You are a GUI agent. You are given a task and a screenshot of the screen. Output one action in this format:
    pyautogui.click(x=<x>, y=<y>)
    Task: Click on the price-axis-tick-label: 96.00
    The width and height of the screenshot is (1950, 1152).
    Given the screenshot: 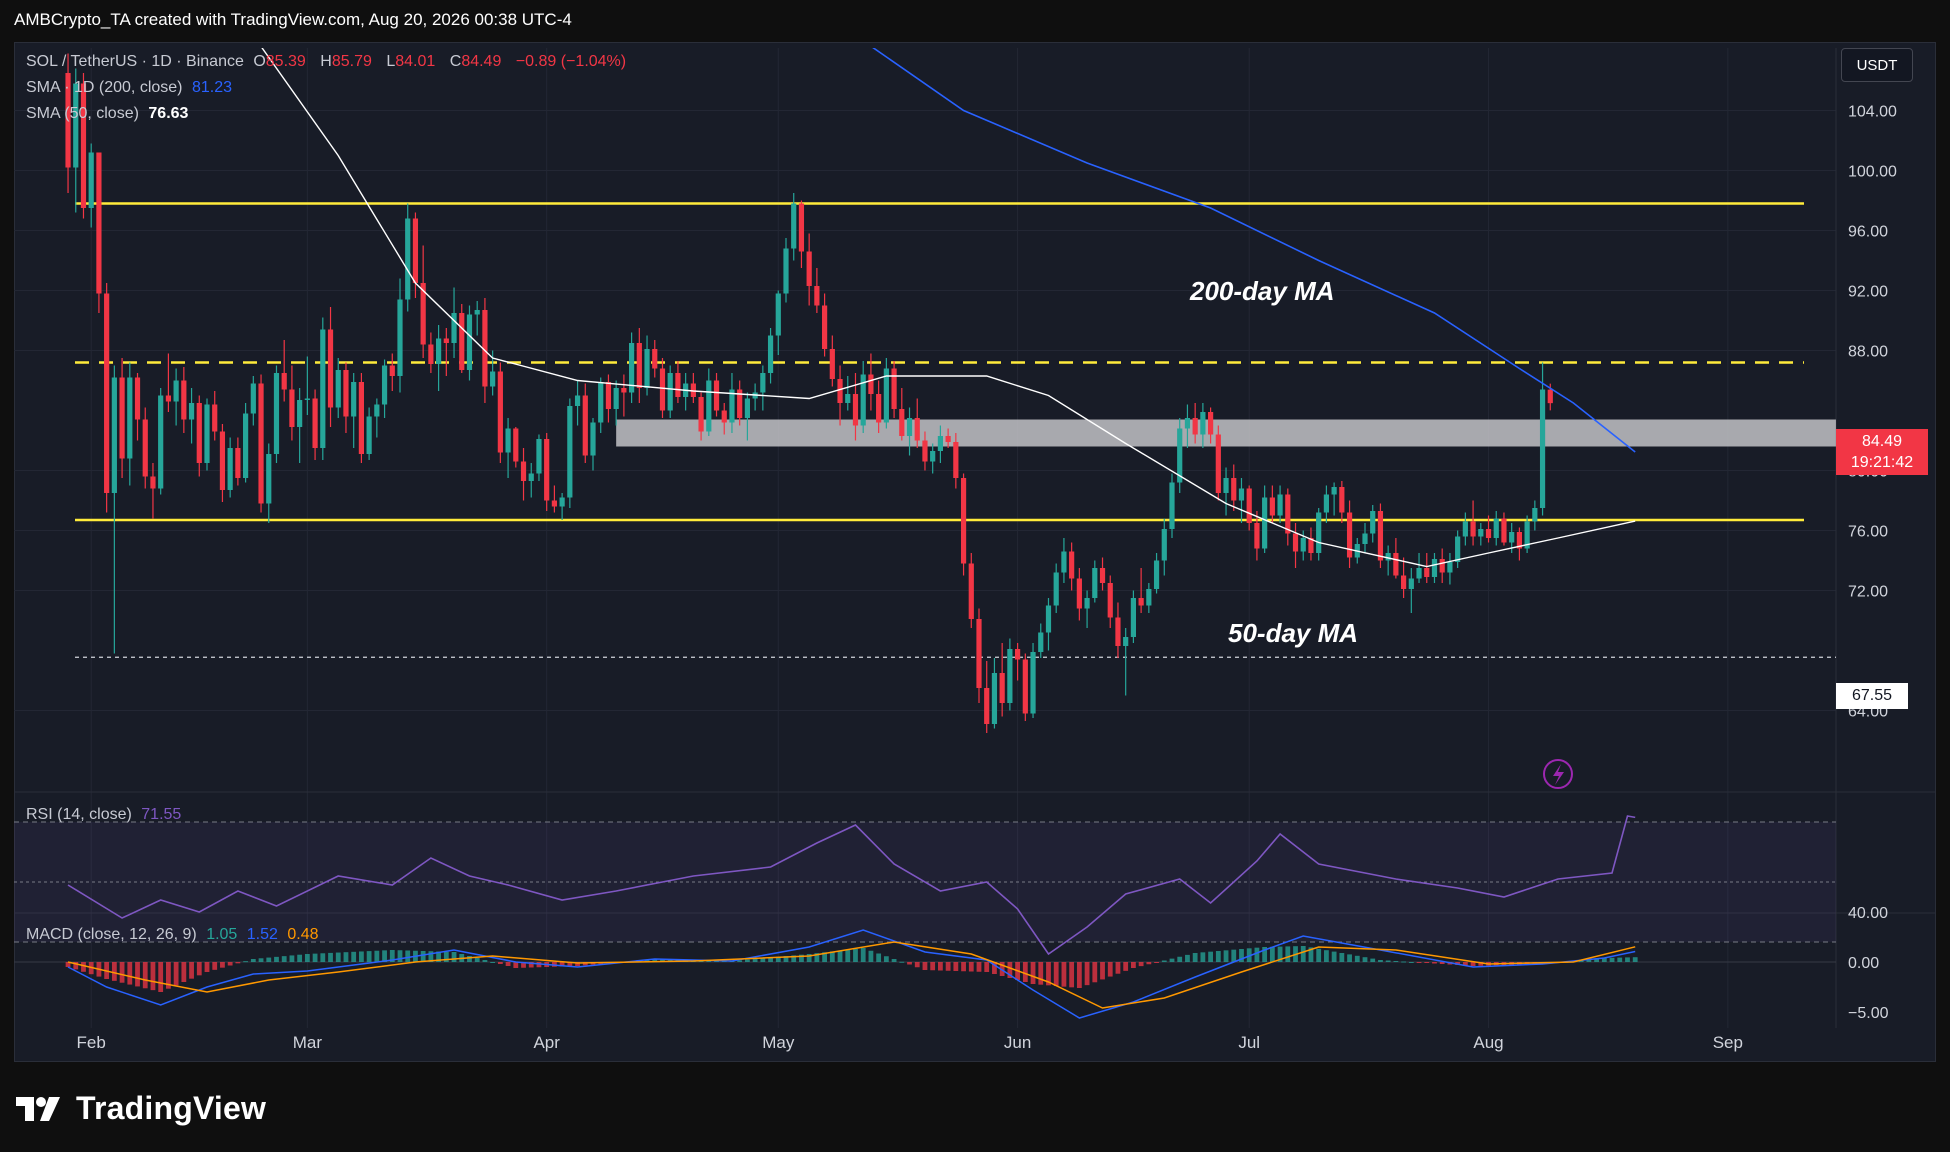 What is the action you would take?
    pyautogui.click(x=1868, y=232)
    